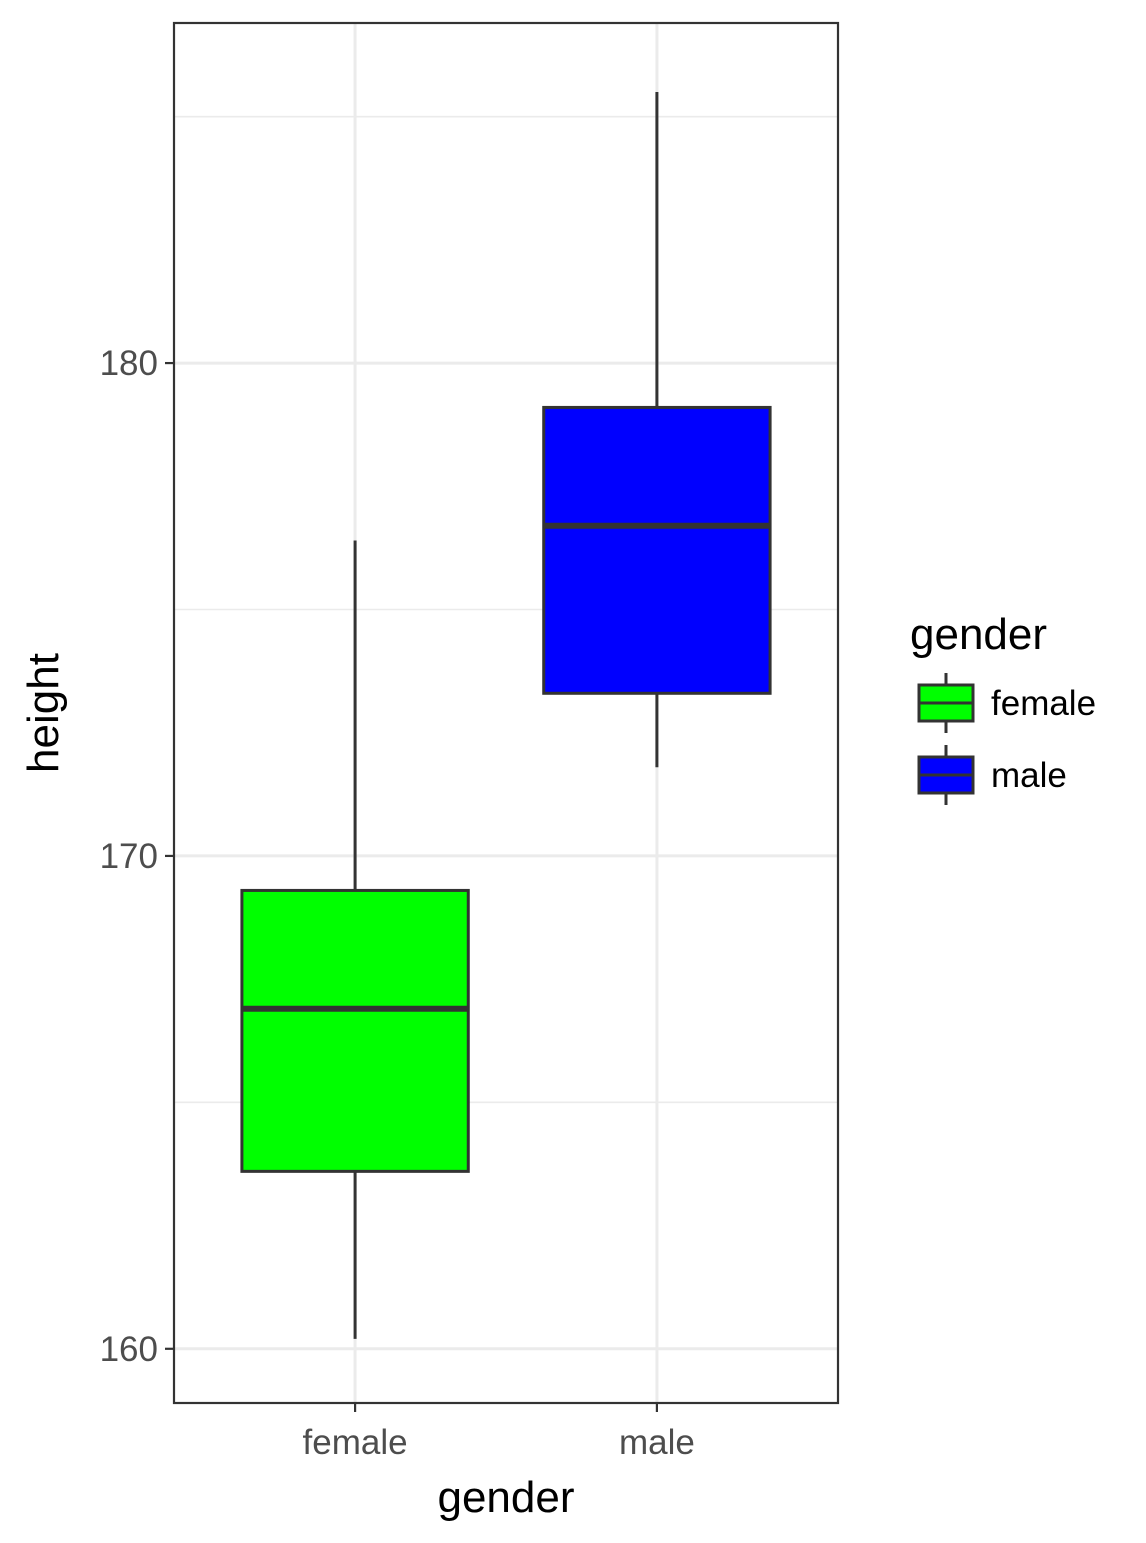  Describe the element at coordinates (1029, 775) in the screenshot. I see `legend-label: male` at that location.